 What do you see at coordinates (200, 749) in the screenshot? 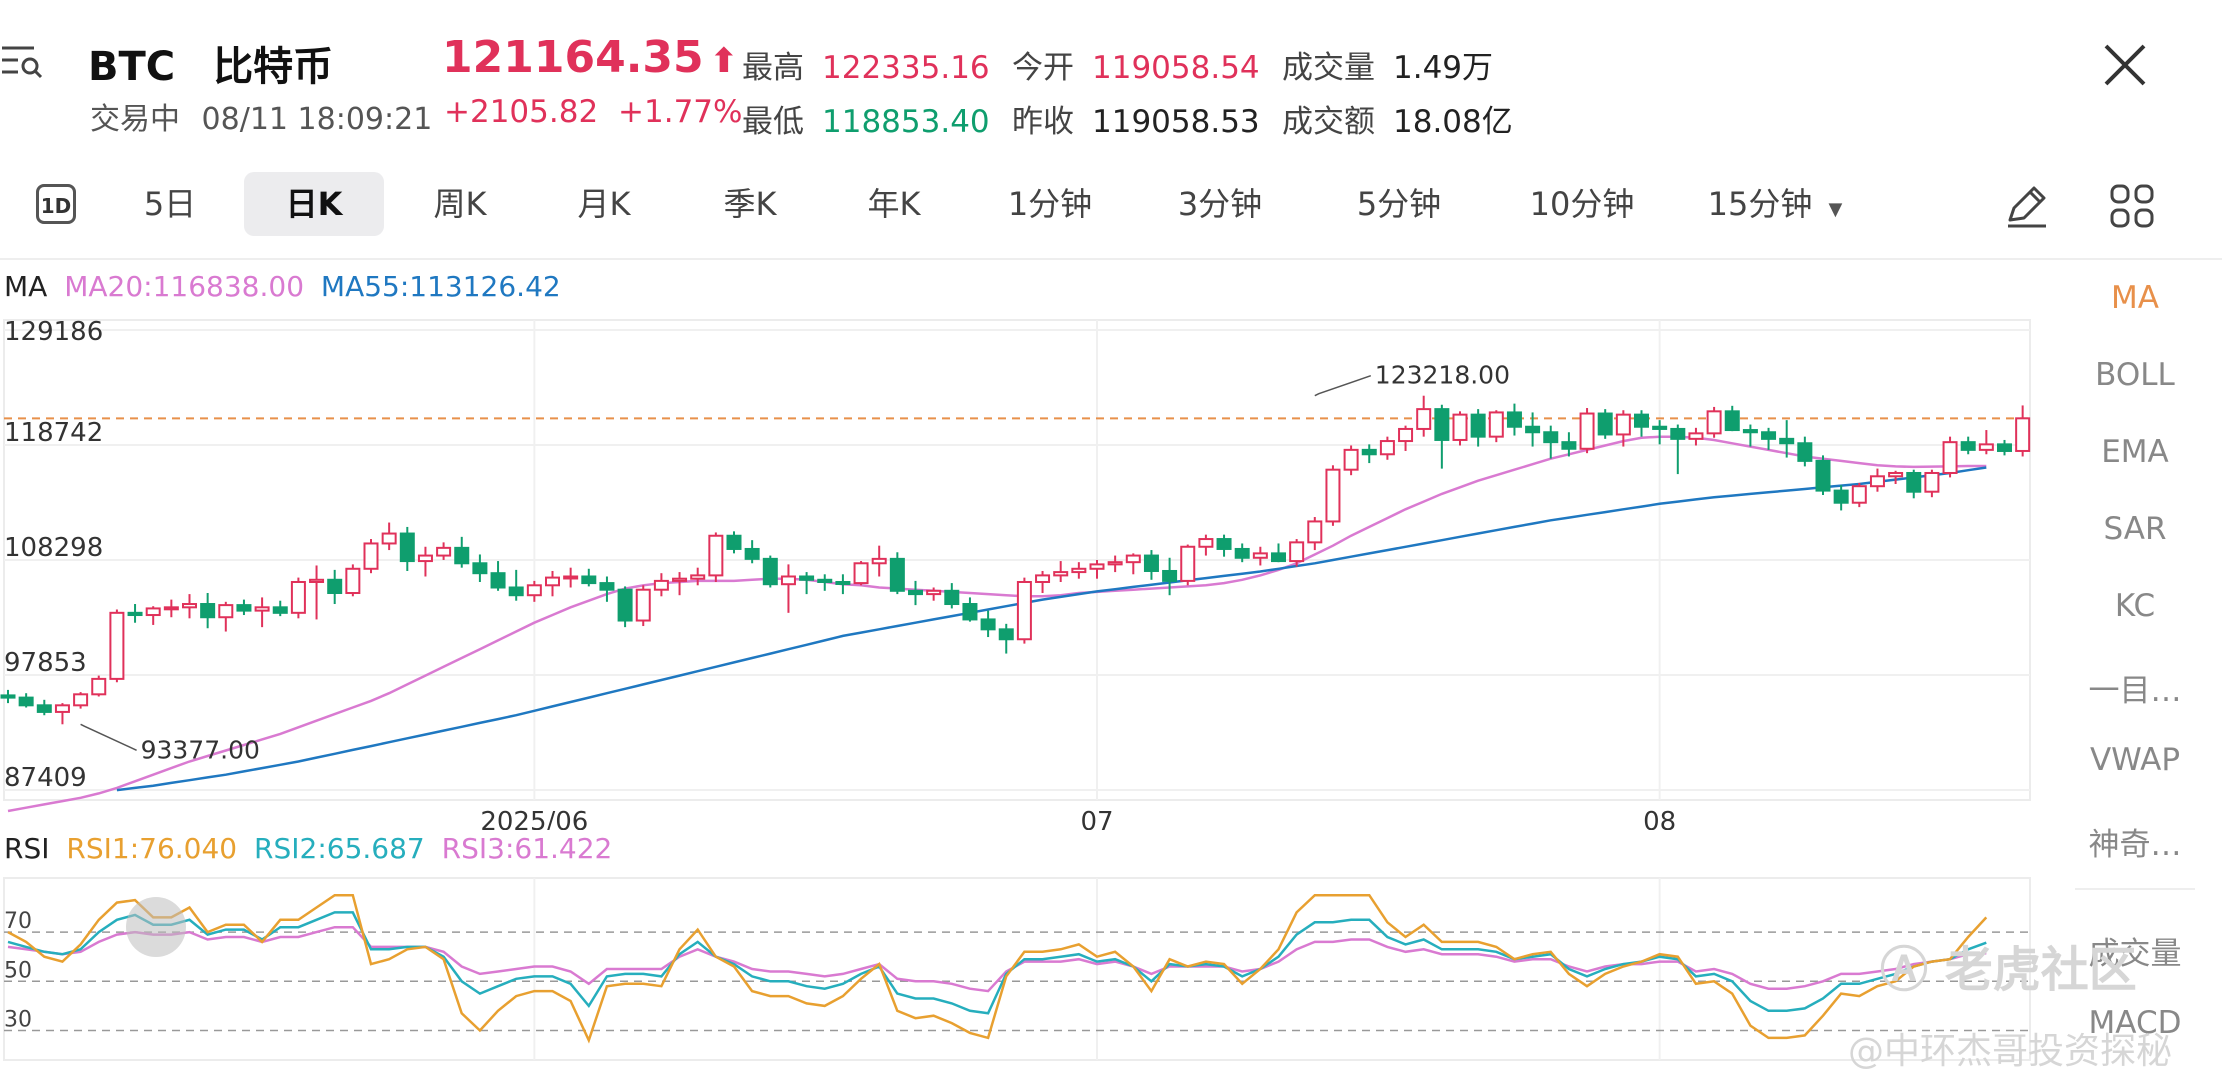
I see `annotation-label: 93377.00` at bounding box center [200, 749].